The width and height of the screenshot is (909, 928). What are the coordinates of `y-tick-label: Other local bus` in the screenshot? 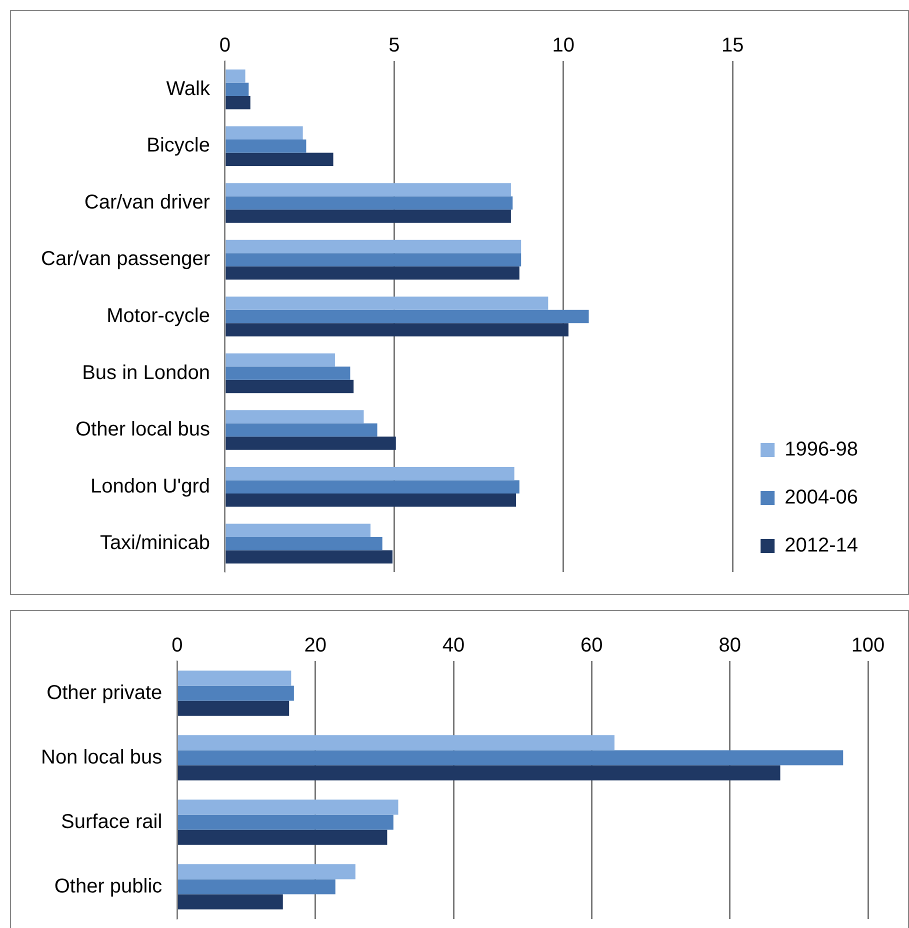 It's located at (142, 429).